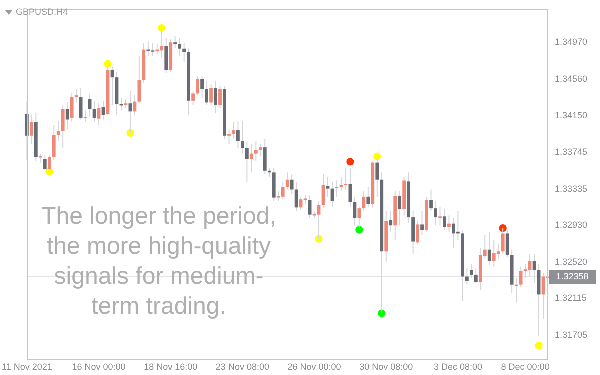 The image size is (600, 375). Describe the element at coordinates (571, 298) in the screenshot. I see `y-tick-label: 1.32115` at that location.